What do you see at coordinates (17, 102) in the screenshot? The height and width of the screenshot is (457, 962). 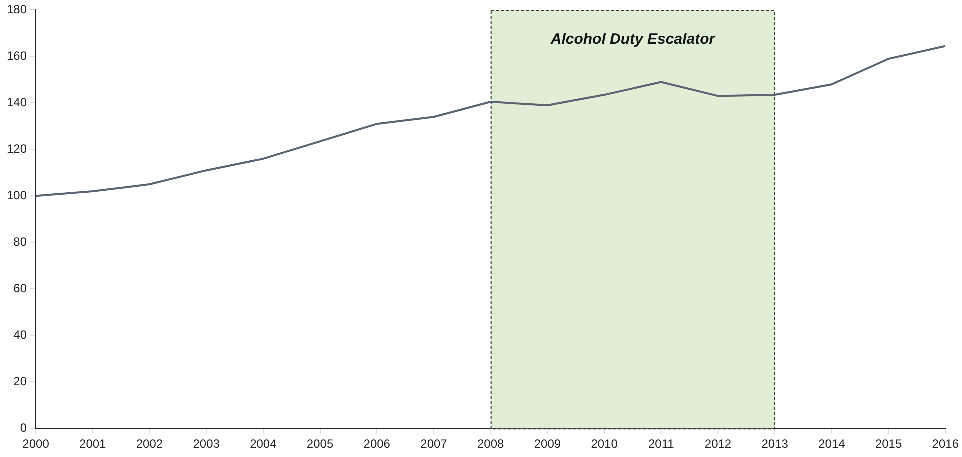 I see `y-tick-label: 140` at bounding box center [17, 102].